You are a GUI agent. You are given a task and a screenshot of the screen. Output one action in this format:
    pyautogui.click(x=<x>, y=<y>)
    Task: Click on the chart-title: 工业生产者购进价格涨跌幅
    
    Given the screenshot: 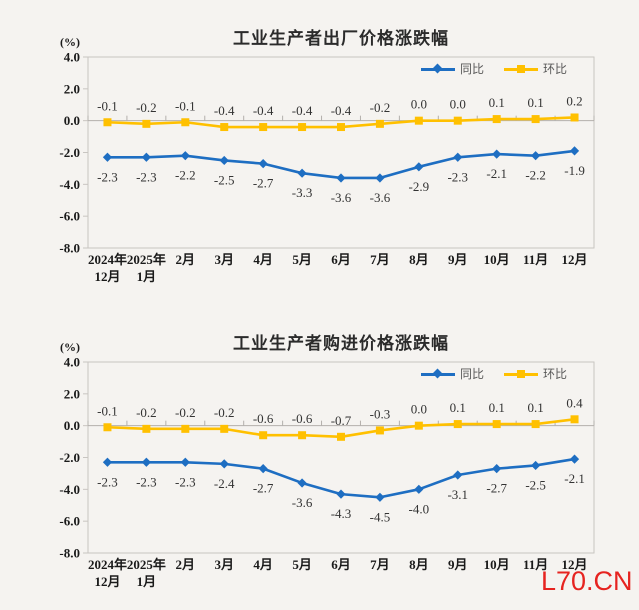 What is the action you would take?
    pyautogui.click(x=341, y=343)
    